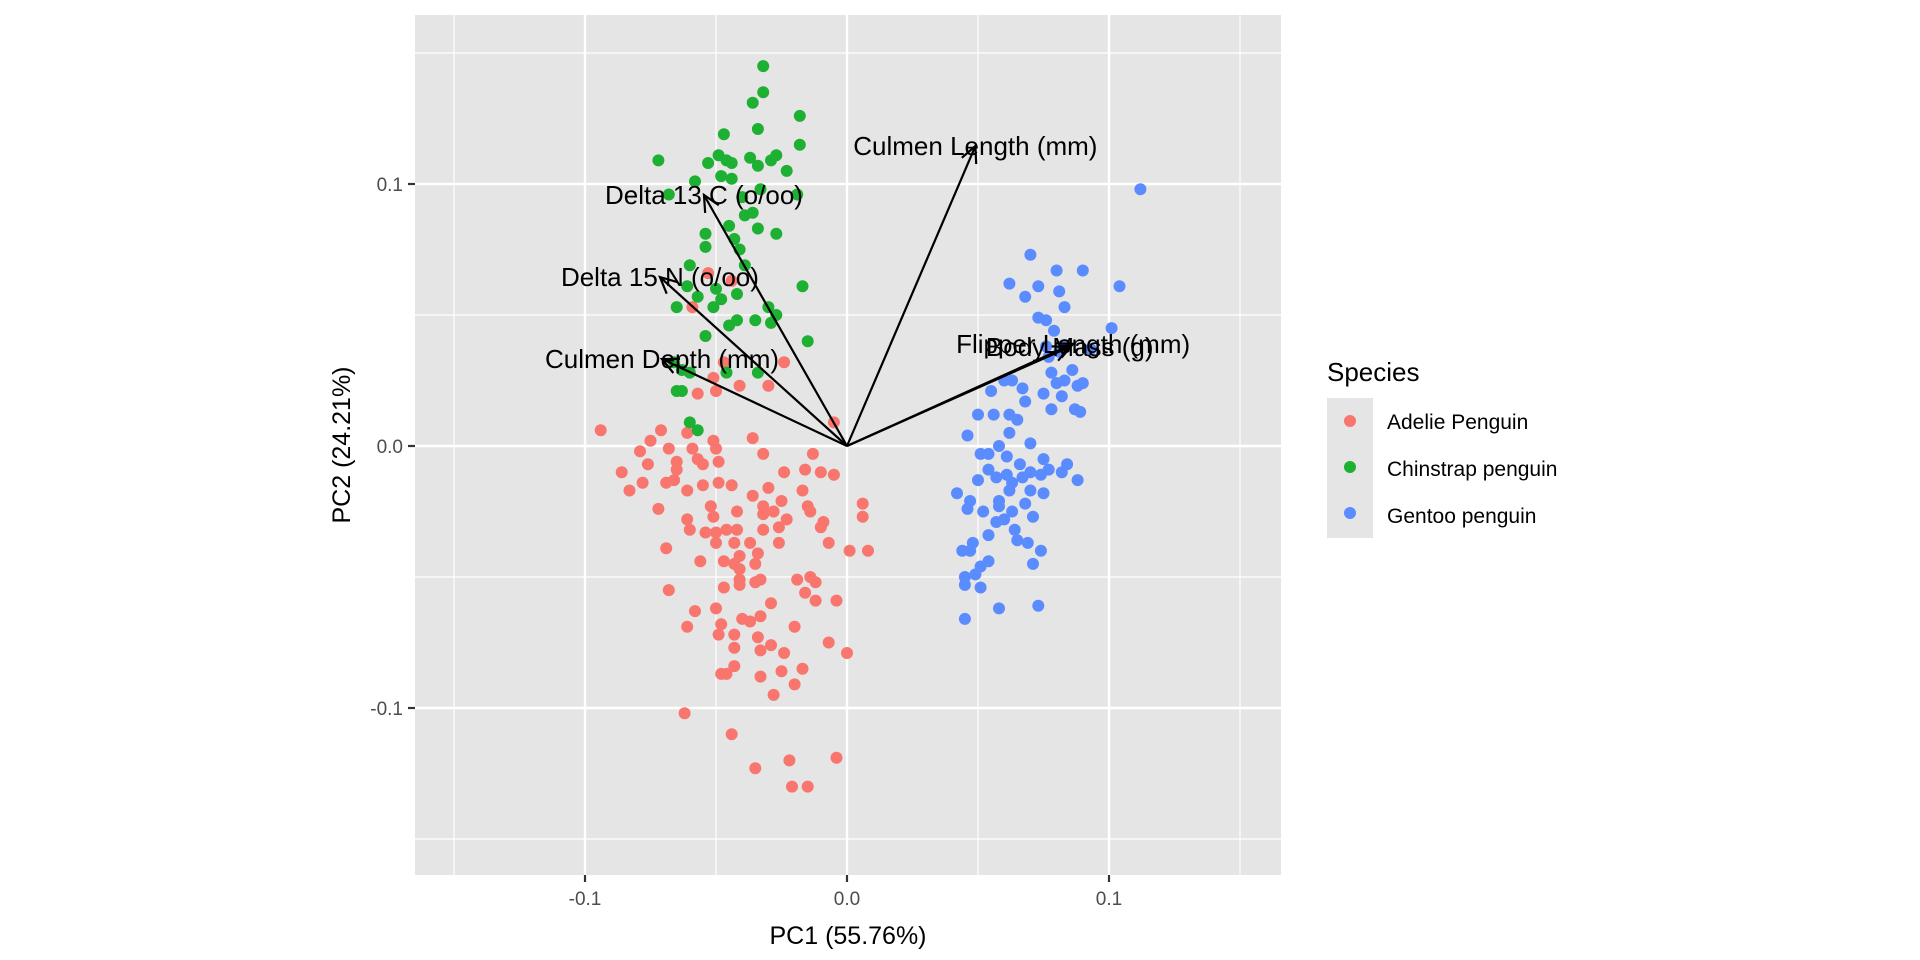 This screenshot has height=960, width=1920. What do you see at coordinates (754, 402) in the screenshot?
I see `arrow-culmen-depth-mm` at bounding box center [754, 402].